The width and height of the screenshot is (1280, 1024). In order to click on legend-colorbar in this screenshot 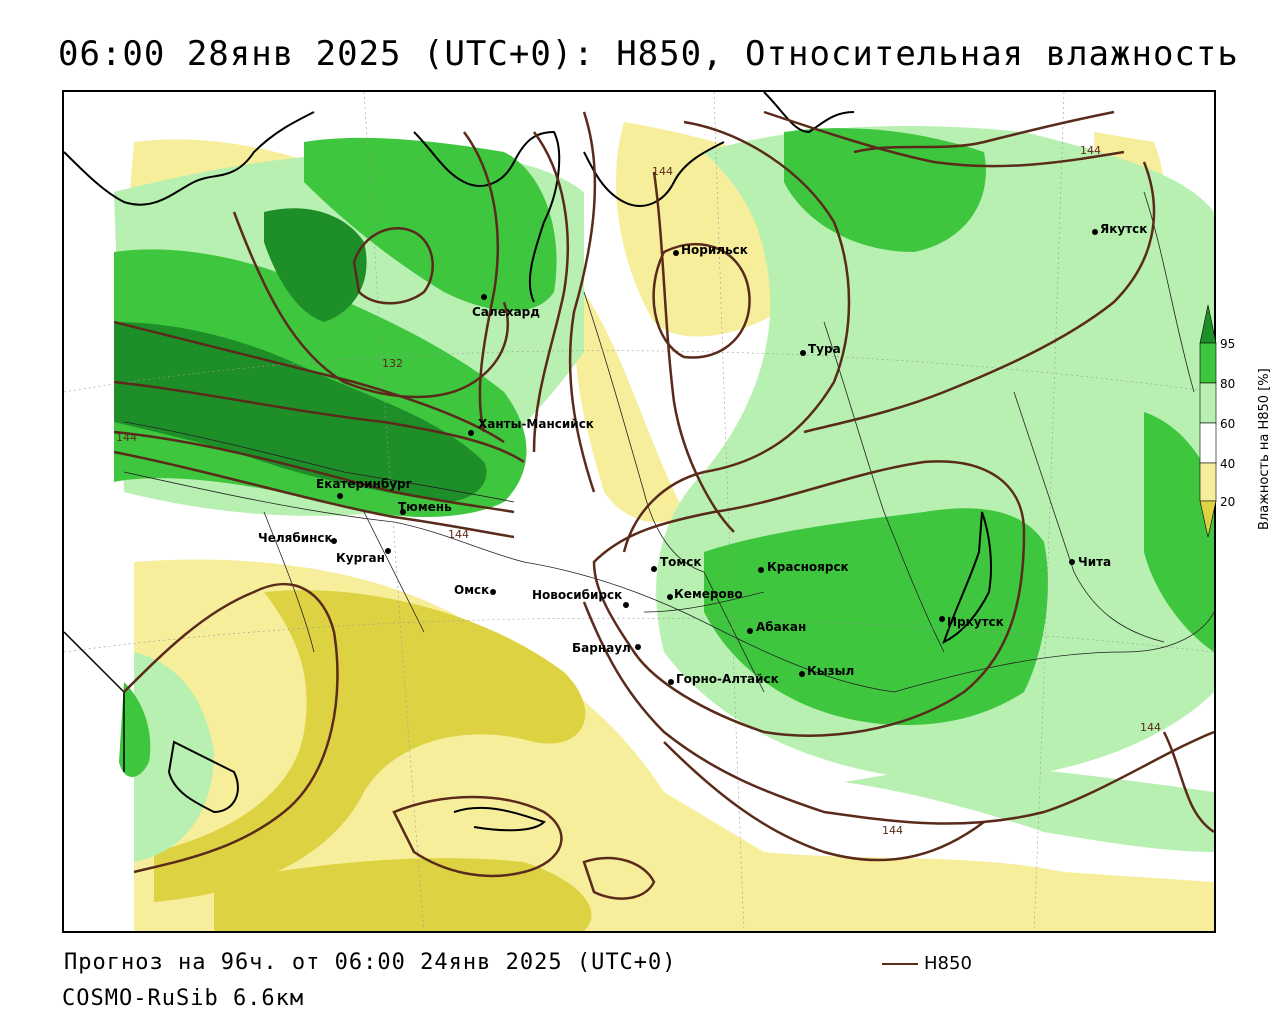, I will do `click(1208, 421)`.